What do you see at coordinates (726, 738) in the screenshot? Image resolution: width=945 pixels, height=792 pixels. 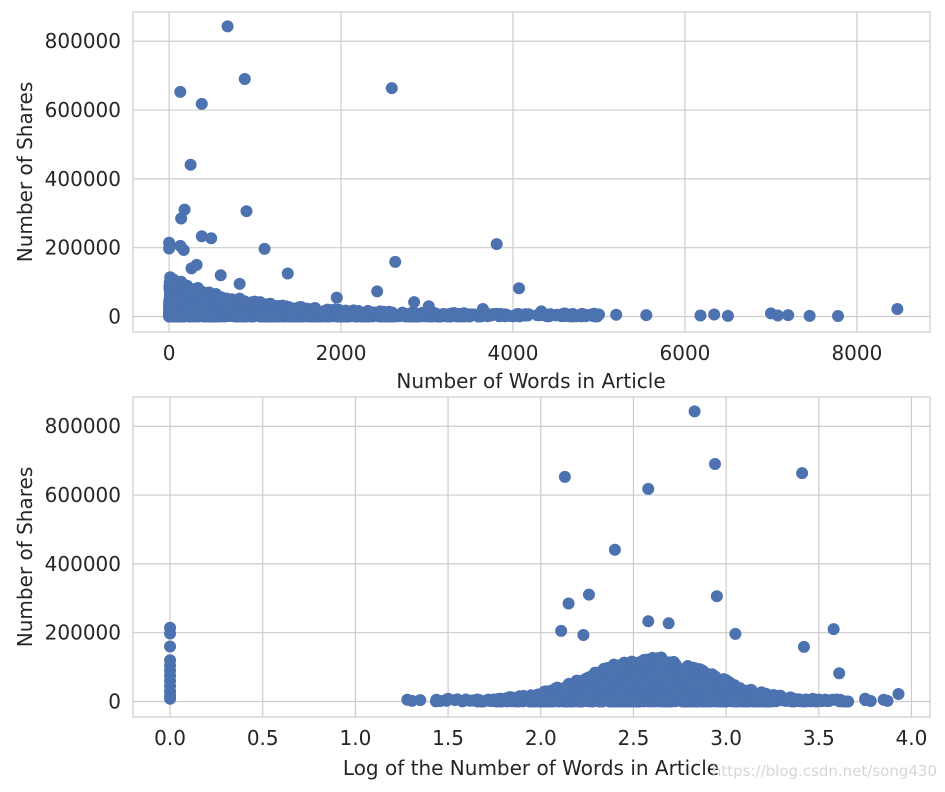 I see `x-tick-label: 3.0` at bounding box center [726, 738].